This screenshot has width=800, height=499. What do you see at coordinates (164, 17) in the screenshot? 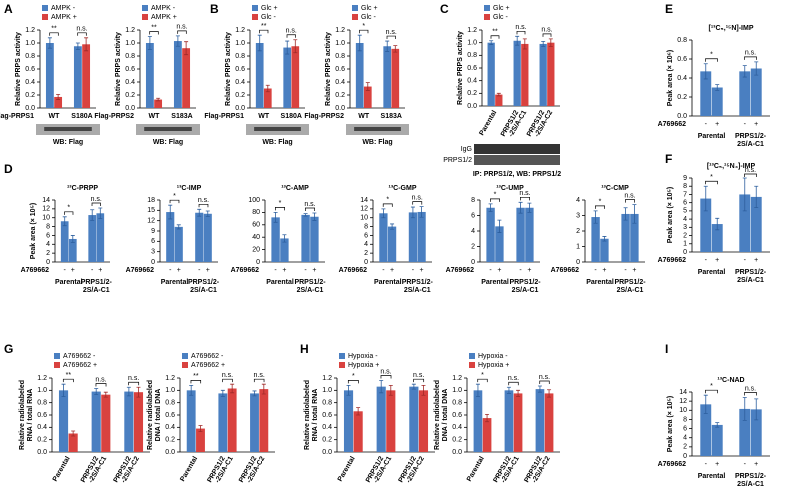
I see `legend-label: AMPK +` at bounding box center [164, 17].